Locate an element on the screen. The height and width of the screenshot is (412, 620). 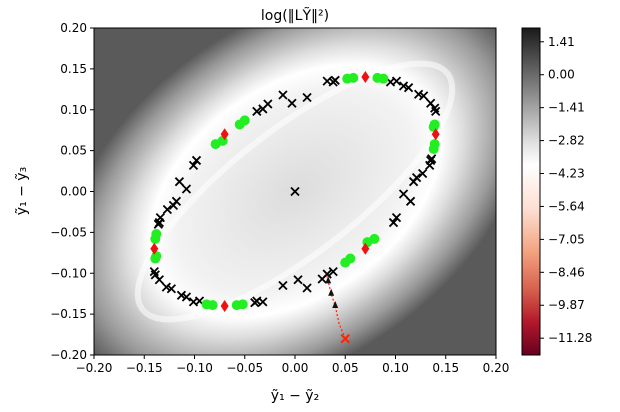
colorbar-tick-label: −1.41 is located at coordinates (566, 108).